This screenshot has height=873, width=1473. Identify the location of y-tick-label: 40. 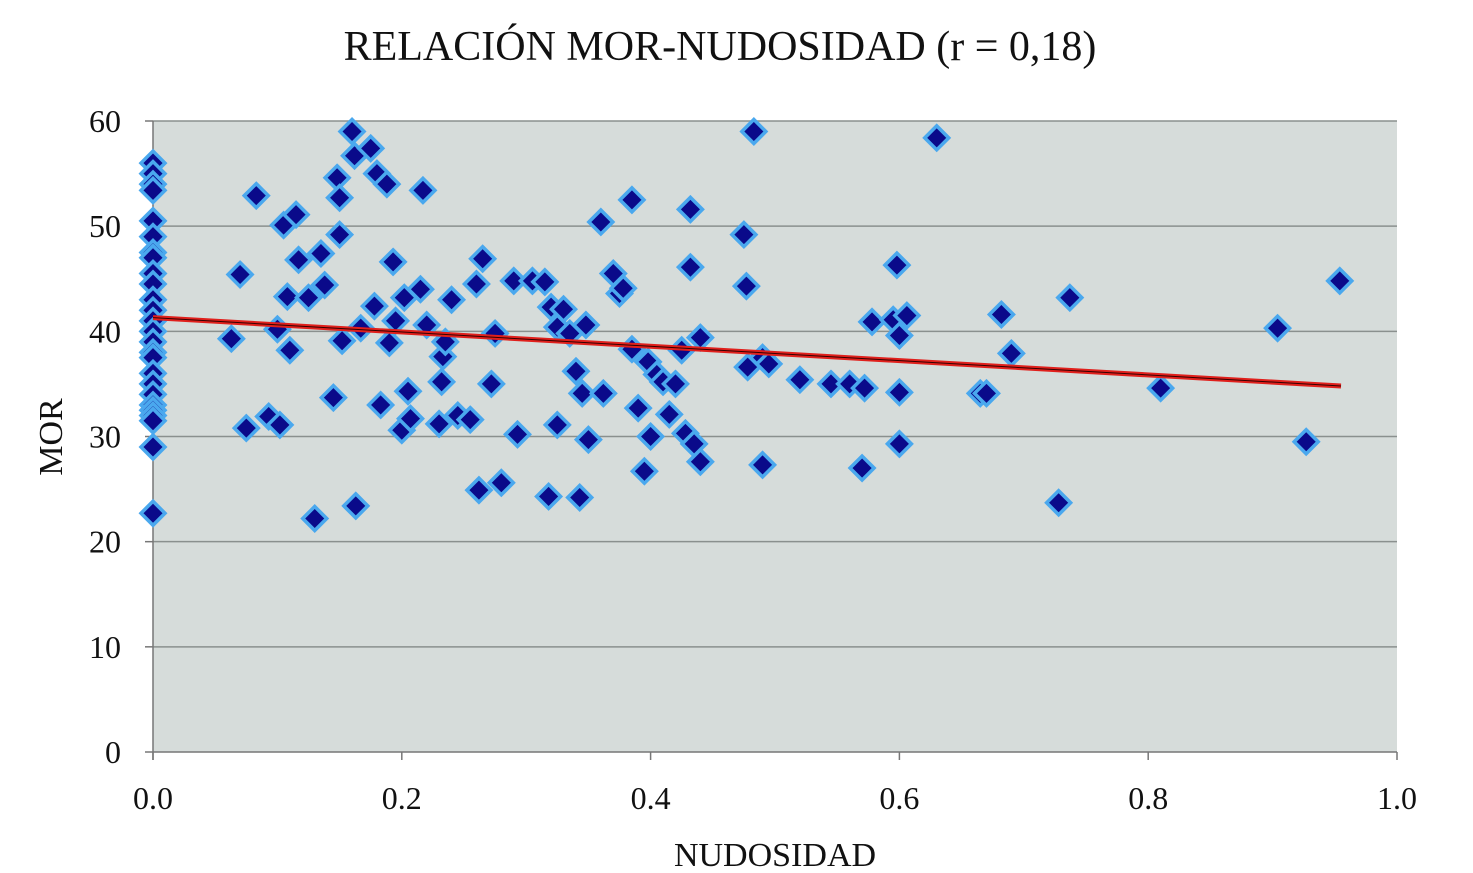
(105, 331).